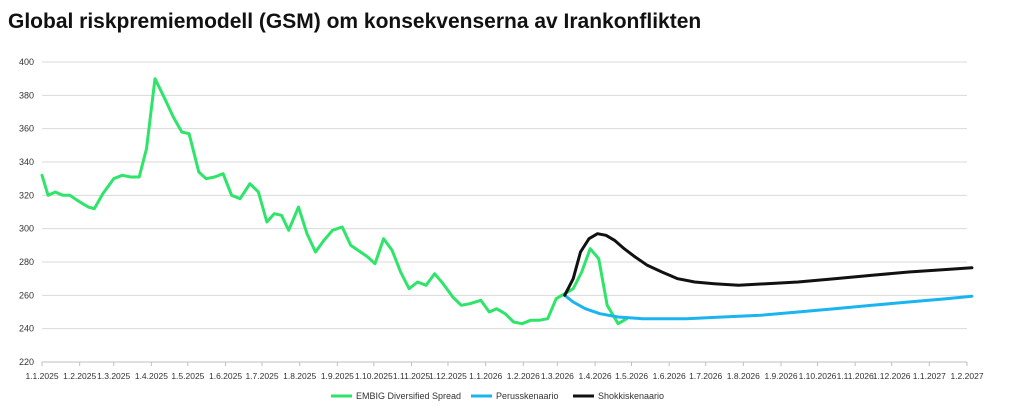 The height and width of the screenshot is (414, 1015). I want to click on y-tick-label: 280, so click(26, 262).